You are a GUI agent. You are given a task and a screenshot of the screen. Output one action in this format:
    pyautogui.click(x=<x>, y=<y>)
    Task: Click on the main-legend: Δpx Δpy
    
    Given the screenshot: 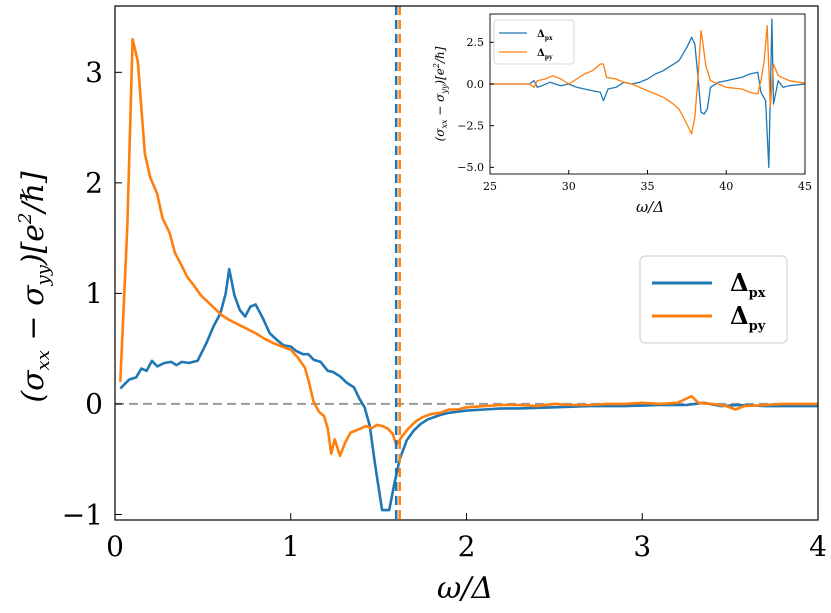 What is the action you would take?
    pyautogui.click(x=713, y=299)
    